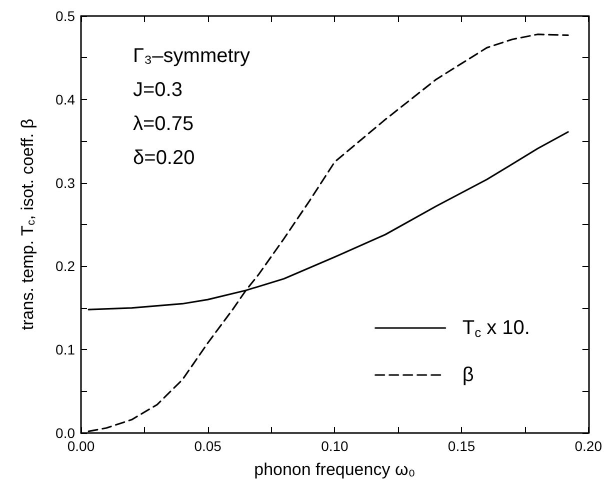 This screenshot has height=496, width=613. What do you see at coordinates (163, 124) in the screenshot?
I see `annotation: λ=0.75` at bounding box center [163, 124].